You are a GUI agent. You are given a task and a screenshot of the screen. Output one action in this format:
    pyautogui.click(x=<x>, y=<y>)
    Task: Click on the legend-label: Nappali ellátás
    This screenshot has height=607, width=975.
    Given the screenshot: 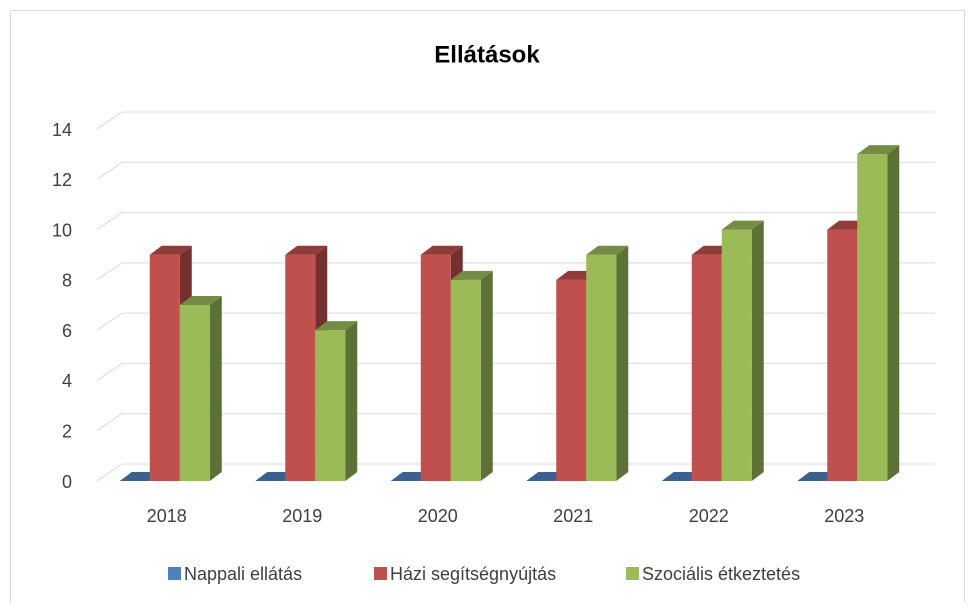 What is the action you would take?
    pyautogui.click(x=243, y=574)
    